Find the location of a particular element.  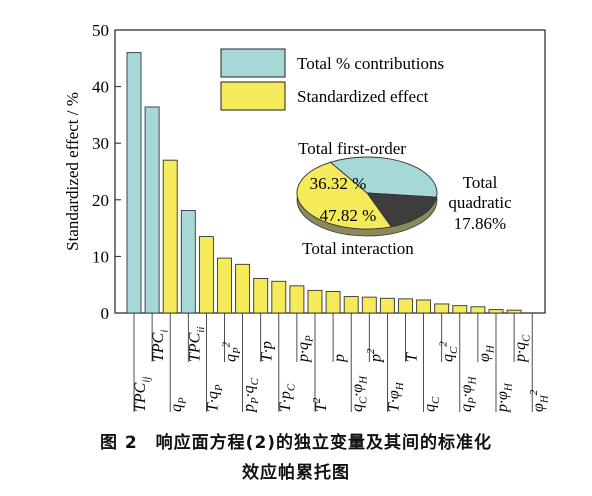

legend-label: Total % contributions is located at coordinates (370, 63).